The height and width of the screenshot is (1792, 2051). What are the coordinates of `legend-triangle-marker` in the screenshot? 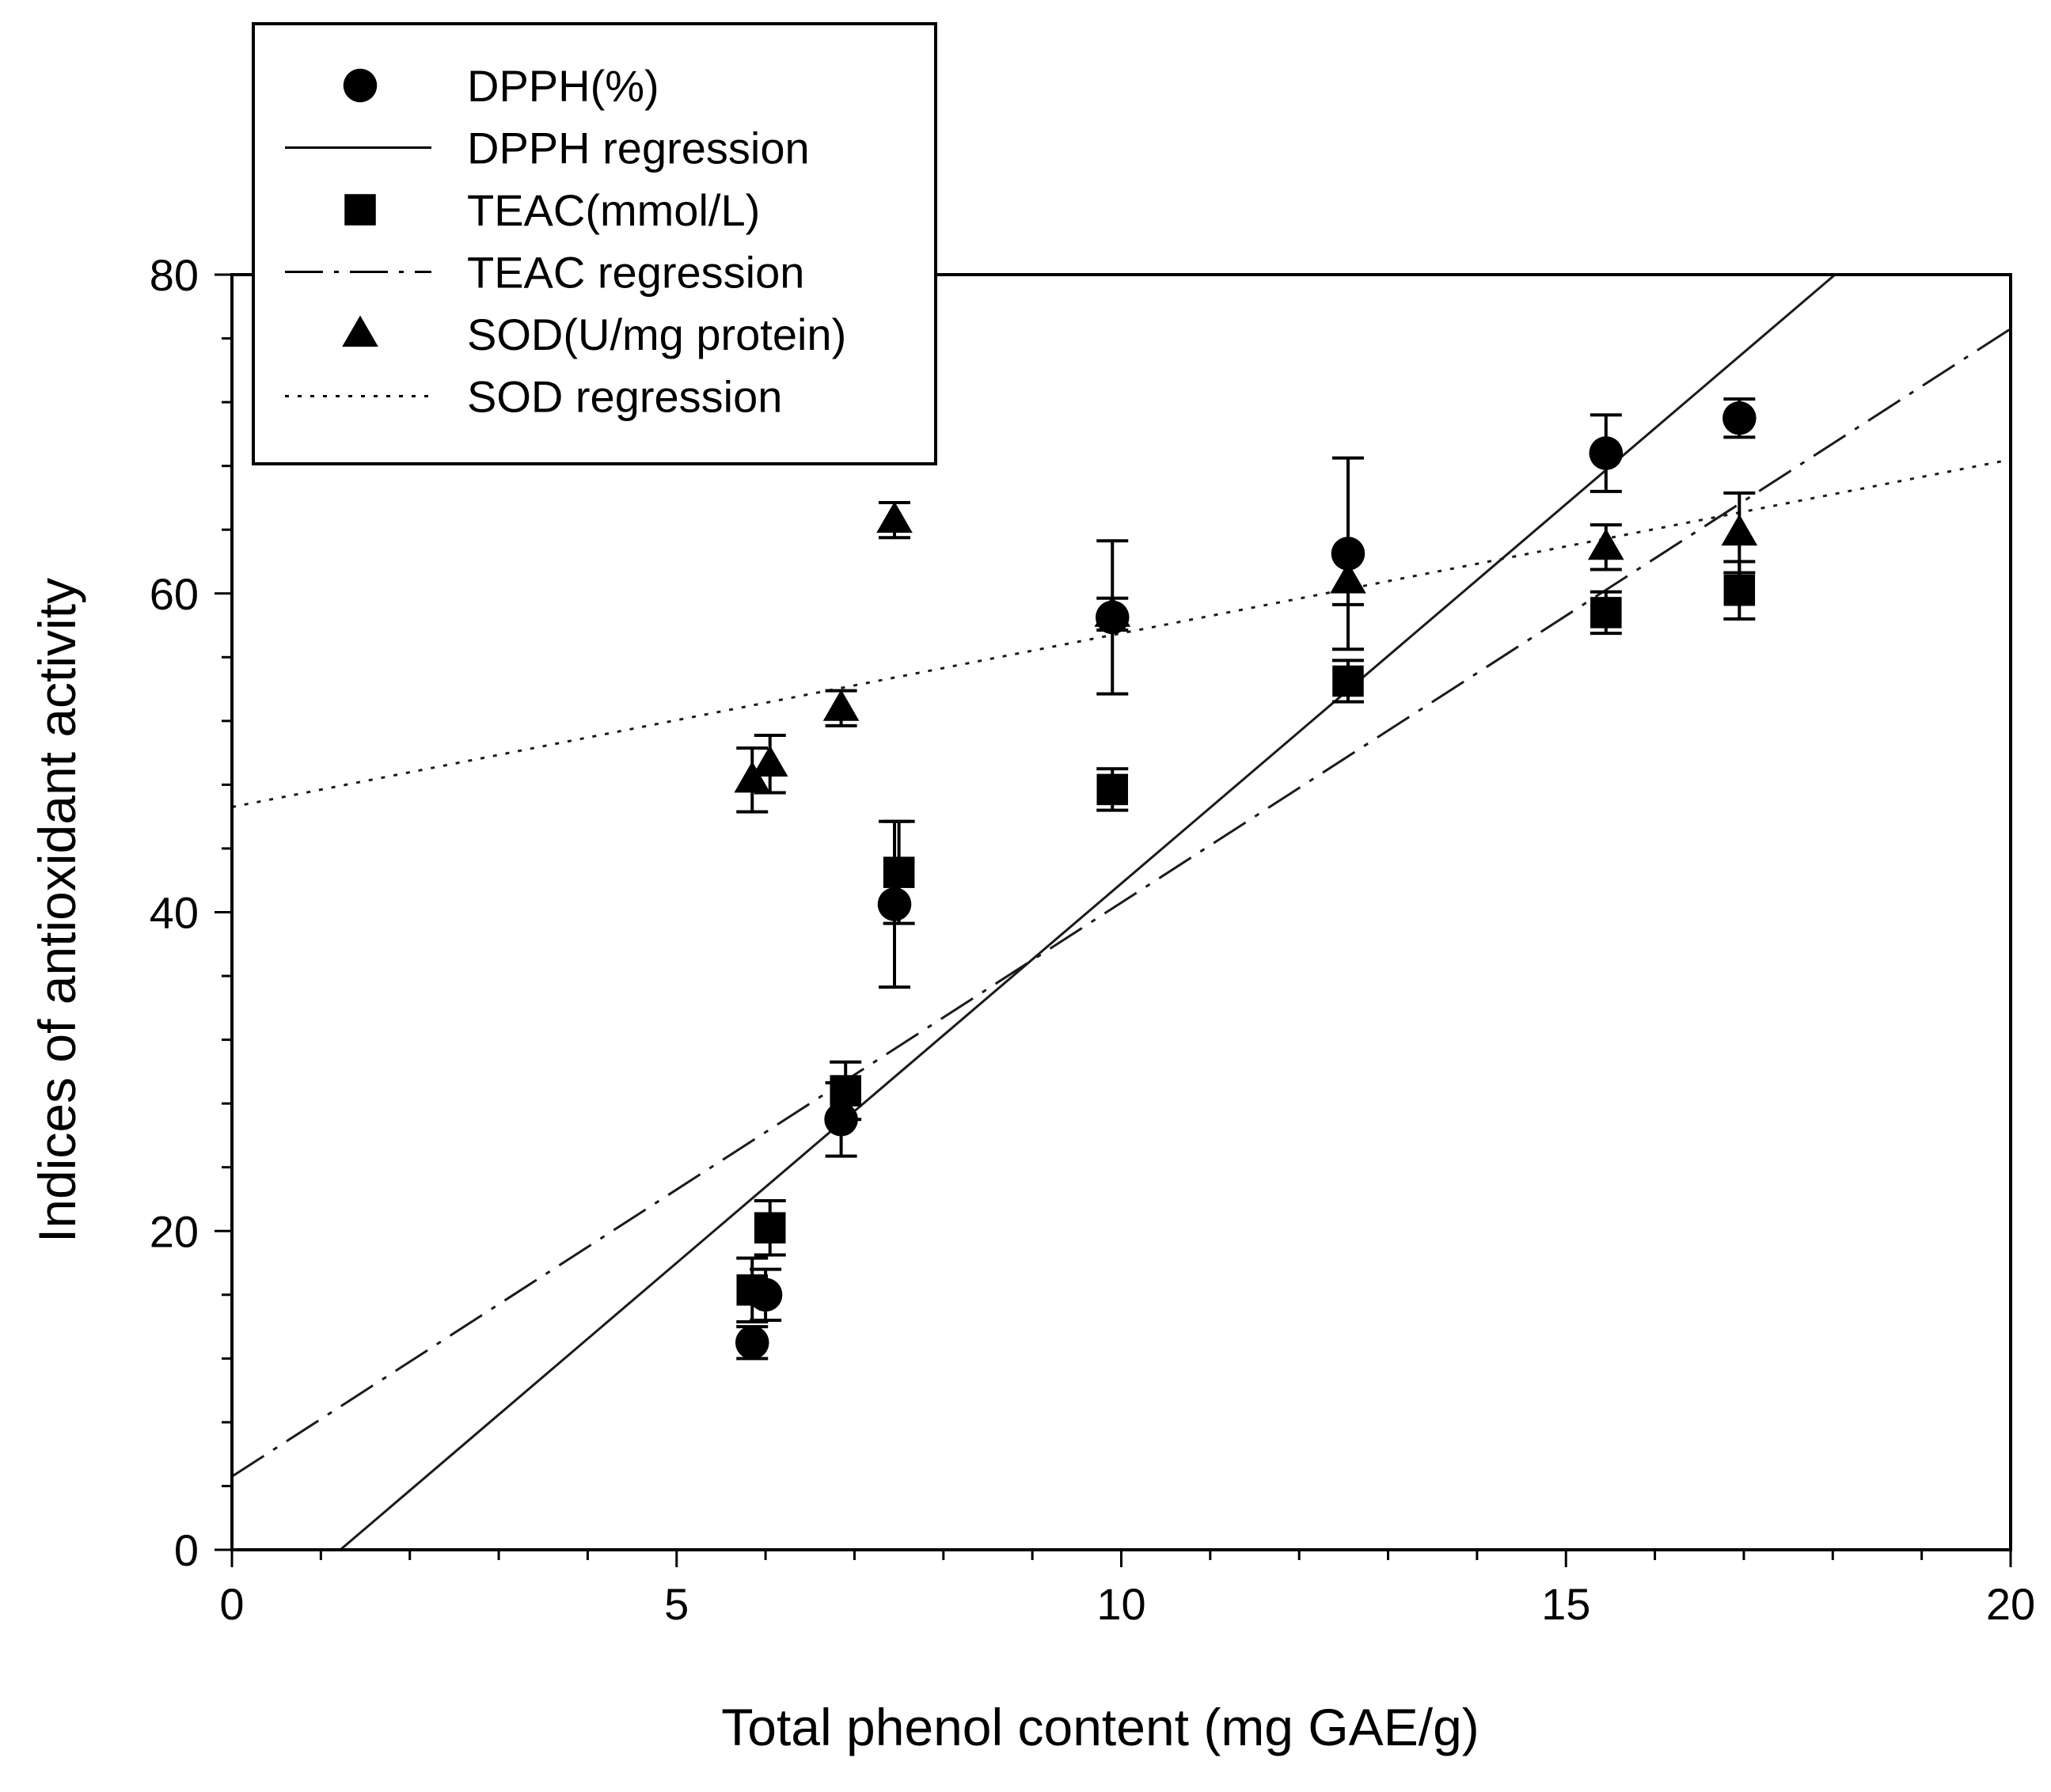 It's located at (360, 331).